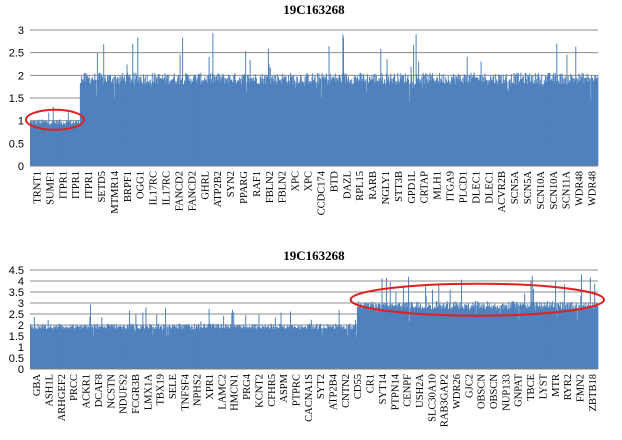 This screenshot has height=440, width=622. Describe the element at coordinates (567, 190) in the screenshot. I see `x-tick-label: SCN11A` at that location.